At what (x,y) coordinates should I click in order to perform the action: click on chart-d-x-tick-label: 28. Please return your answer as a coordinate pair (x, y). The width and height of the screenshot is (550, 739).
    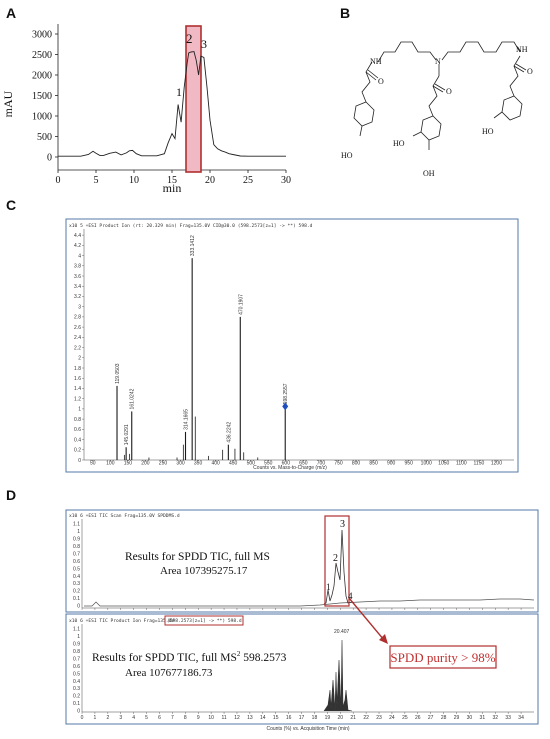
    Looking at the image, I should click on (444, 718).